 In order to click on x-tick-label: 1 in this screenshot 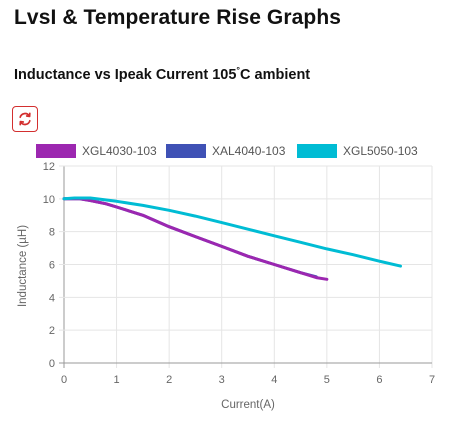, I will do `click(117, 380)`.